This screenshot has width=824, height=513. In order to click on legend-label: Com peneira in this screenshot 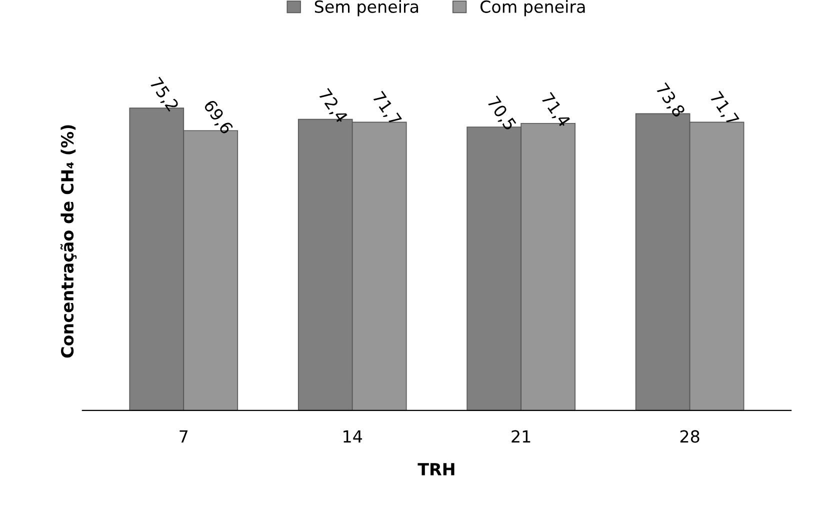, I will do `click(532, 8)`.